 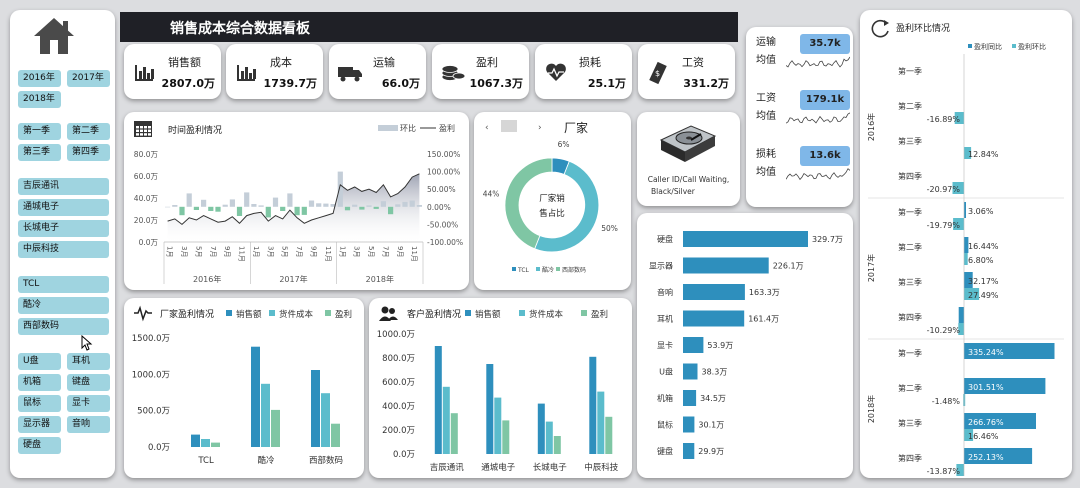 What do you see at coordinates (88, 131) in the screenshot?
I see `slicer-quarter-1: 第二季` at bounding box center [88, 131].